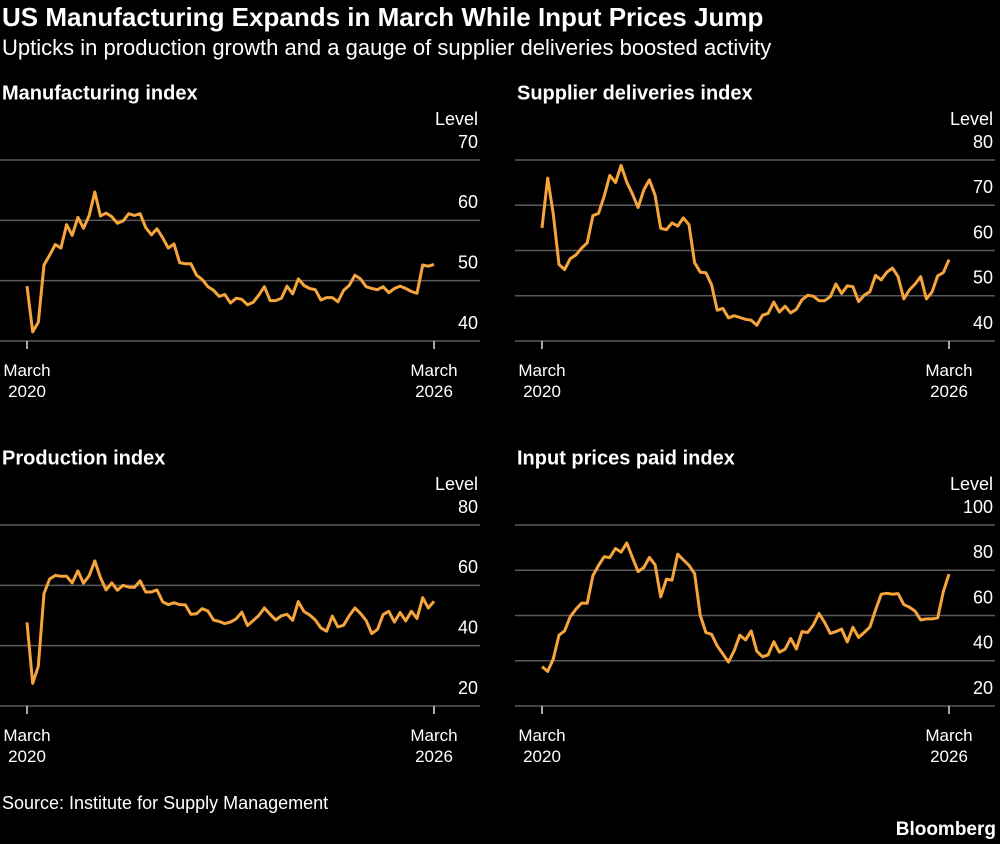 The image size is (1000, 844). Describe the element at coordinates (100, 93) in the screenshot. I see `panel-title: Manufacturing index` at that location.